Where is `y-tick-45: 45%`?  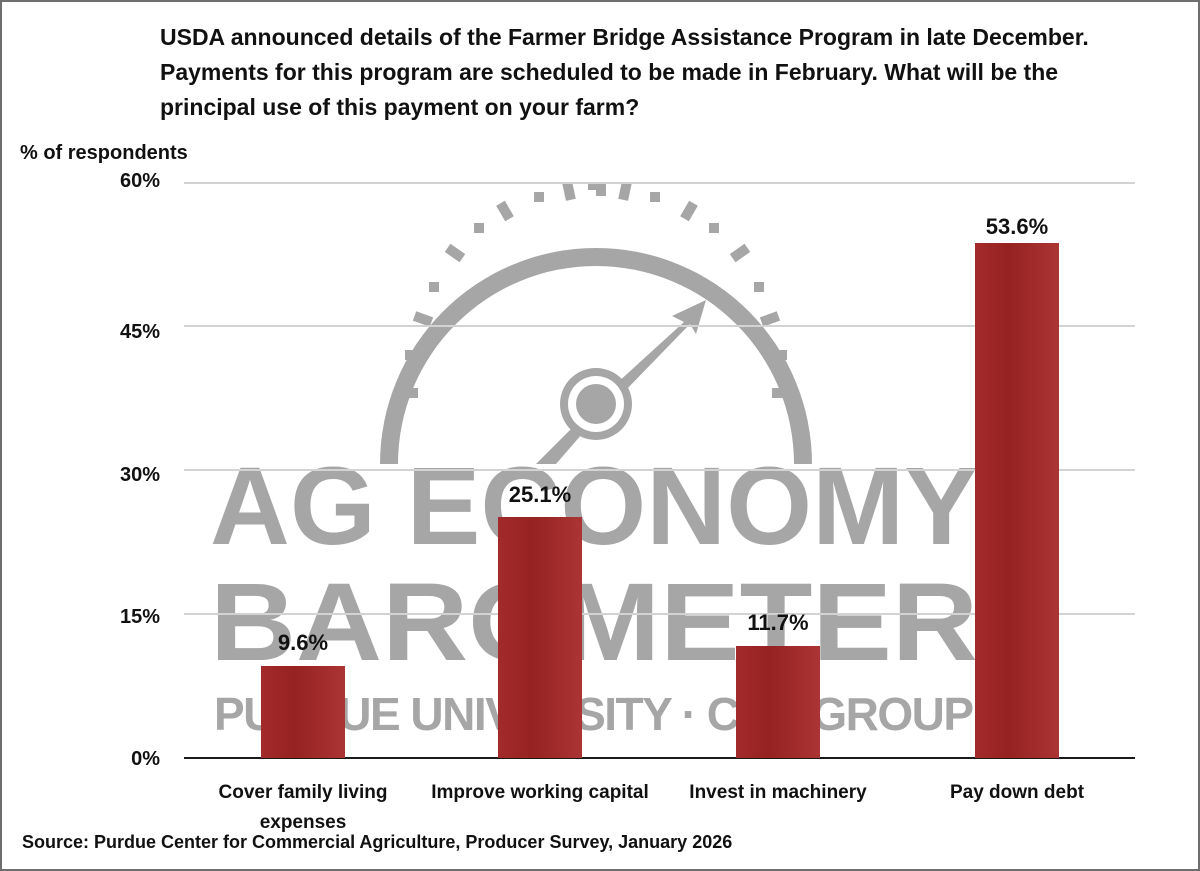 y-tick-45: 45% is located at coordinates (139, 332).